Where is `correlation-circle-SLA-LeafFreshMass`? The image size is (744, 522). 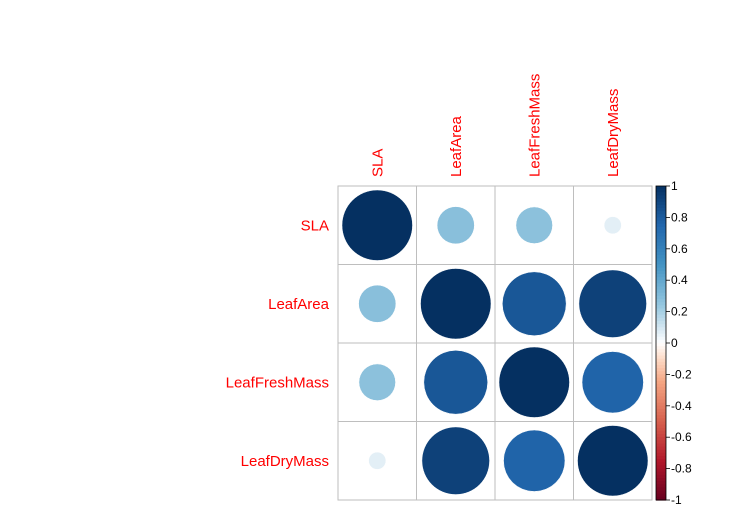
correlation-circle-SLA-LeafFreshMass is located at coordinates (534, 225).